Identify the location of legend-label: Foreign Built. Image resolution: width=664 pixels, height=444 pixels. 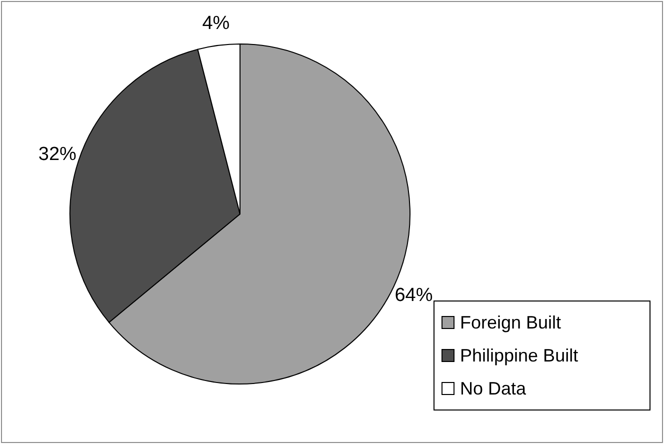
(511, 322).